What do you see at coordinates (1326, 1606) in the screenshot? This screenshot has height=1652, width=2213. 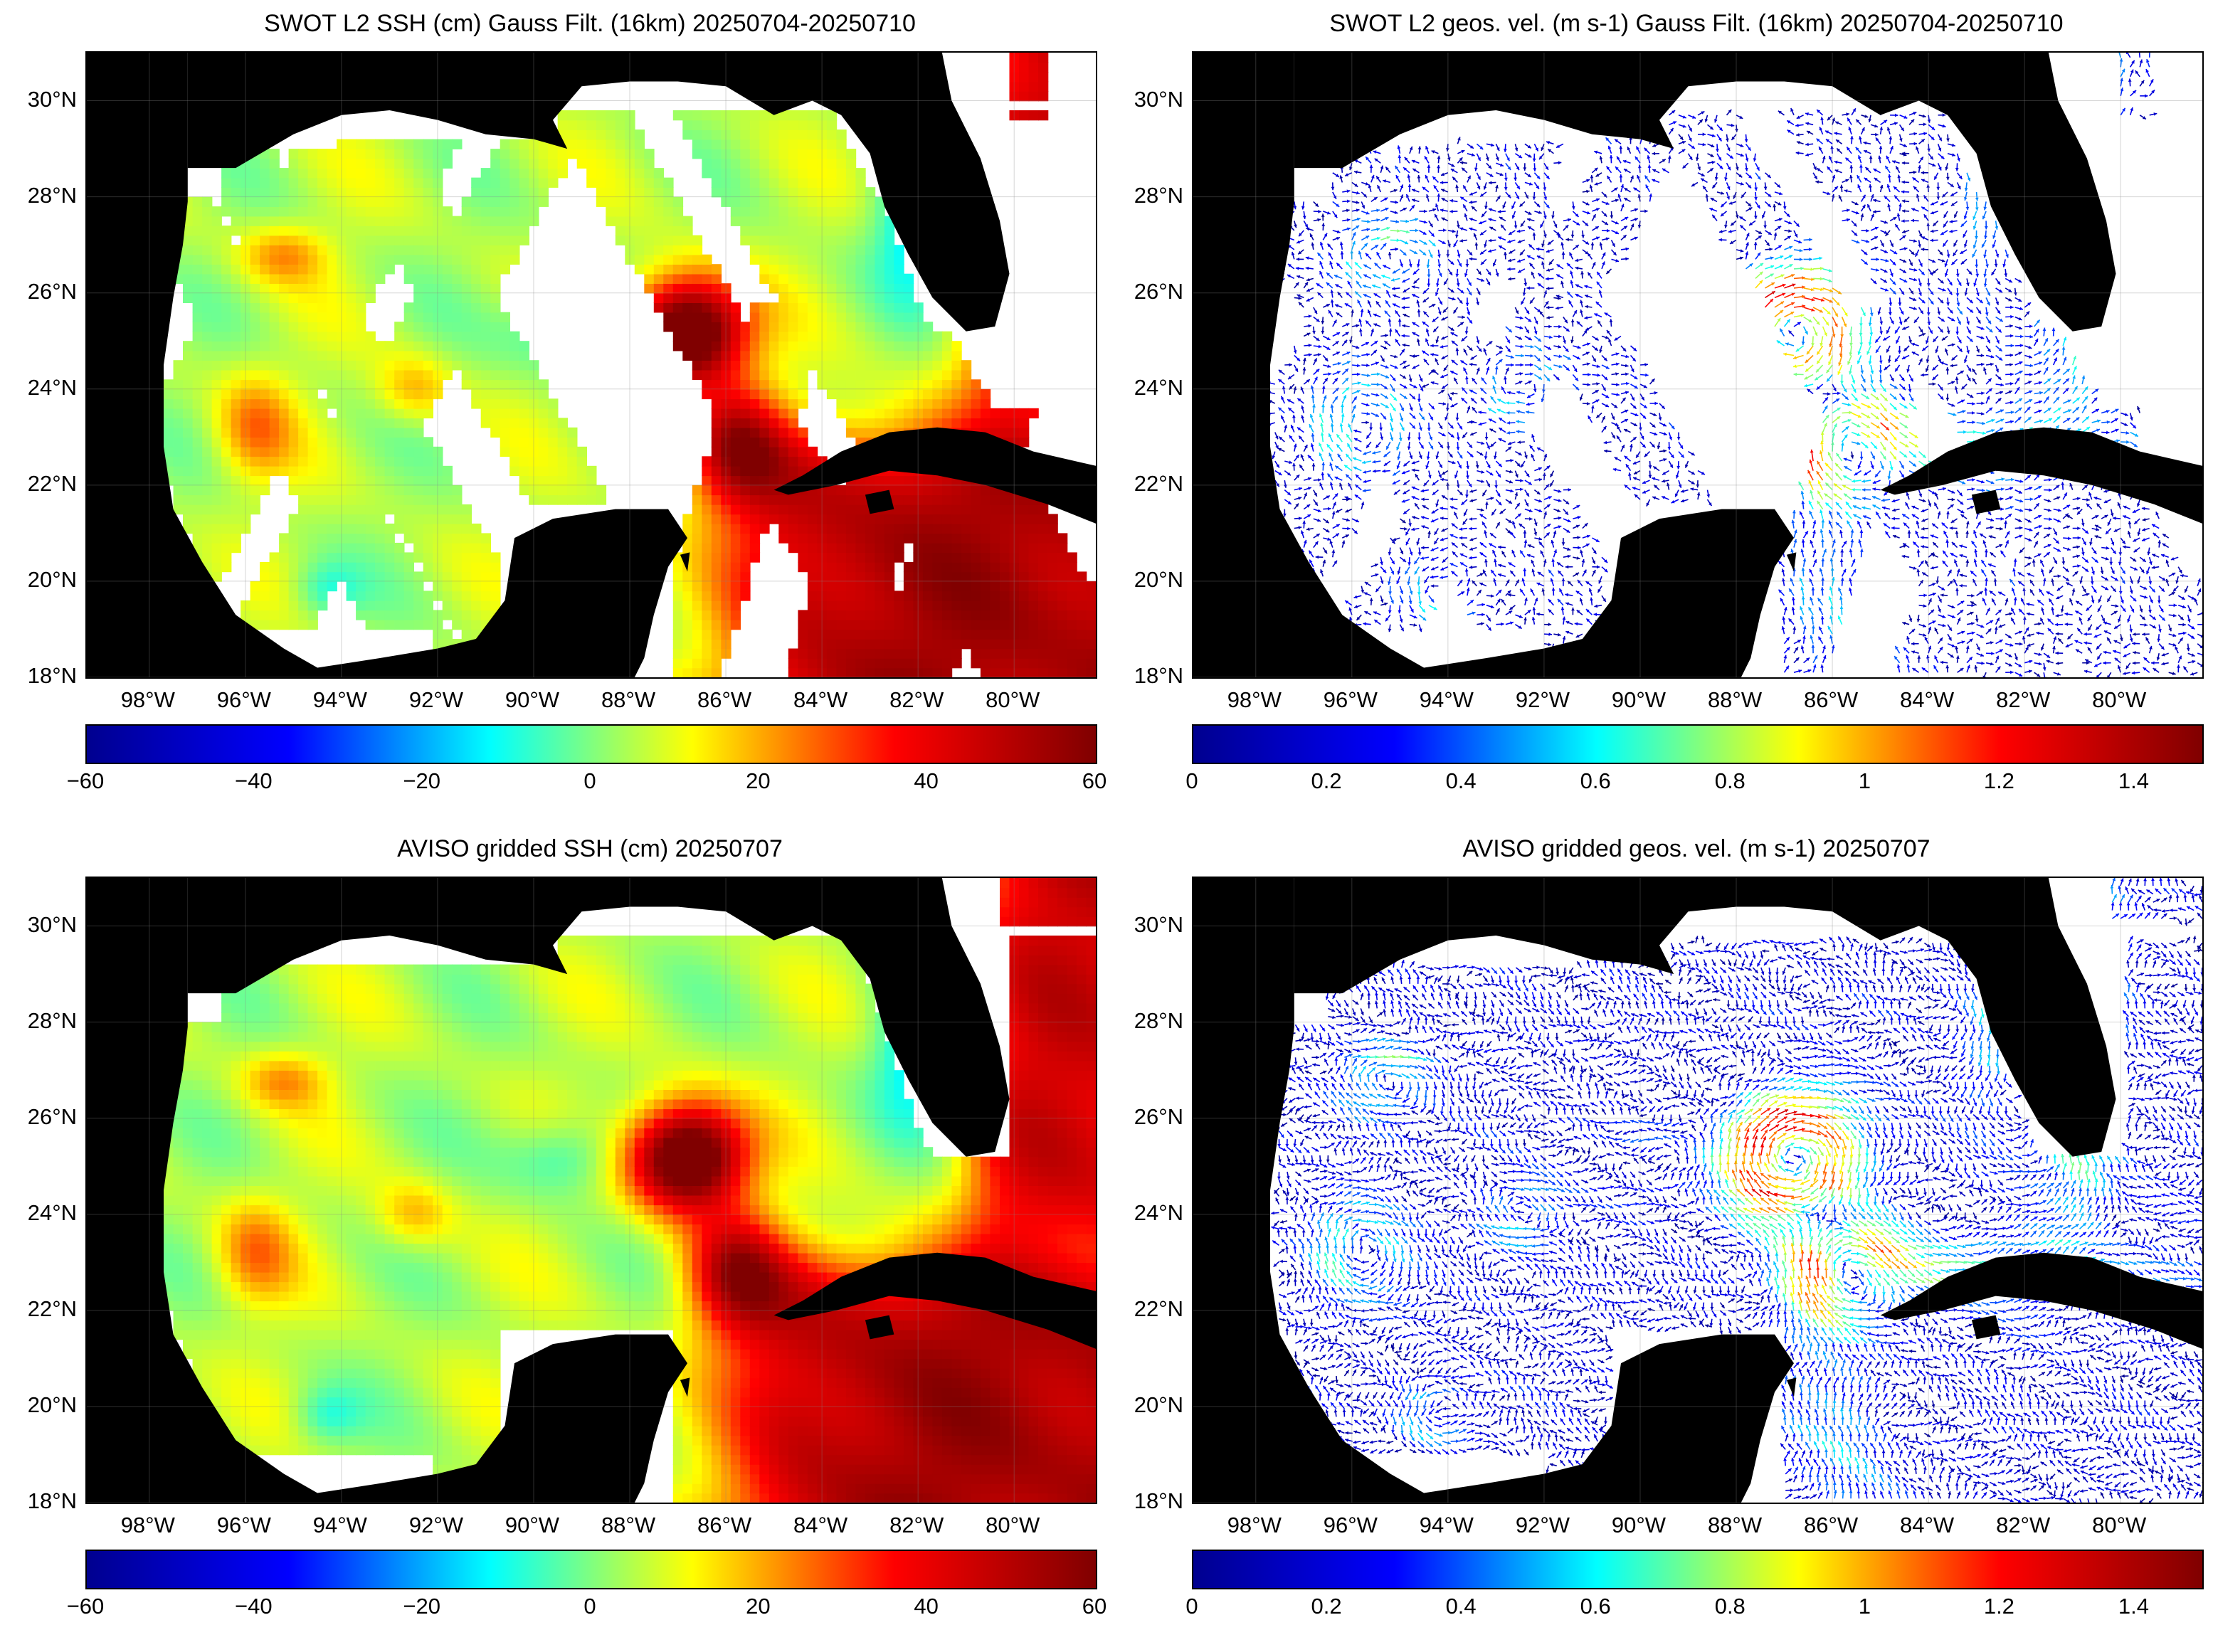 I see `colorbar-tick-label: 0.2` at bounding box center [1326, 1606].